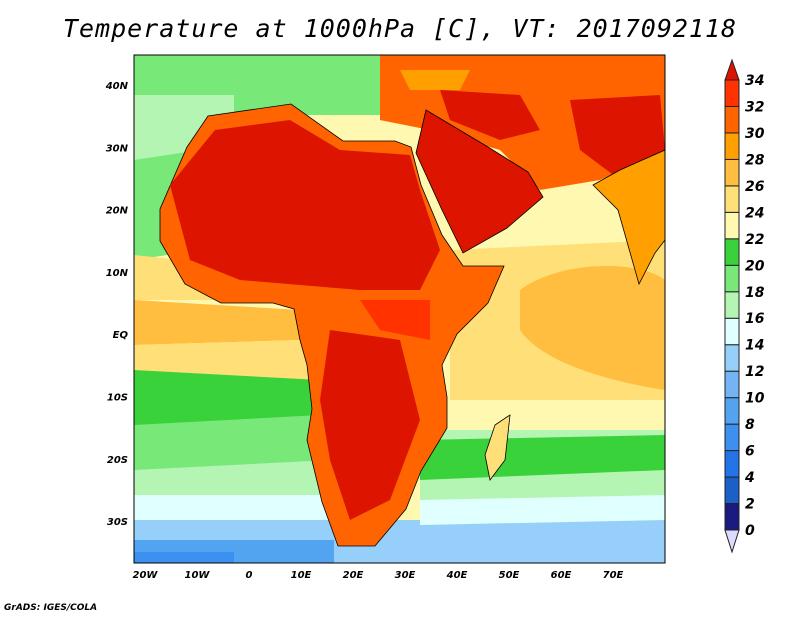 The height and width of the screenshot is (618, 800). Describe the element at coordinates (750, 425) in the screenshot. I see `colorbar-label: 8` at that location.